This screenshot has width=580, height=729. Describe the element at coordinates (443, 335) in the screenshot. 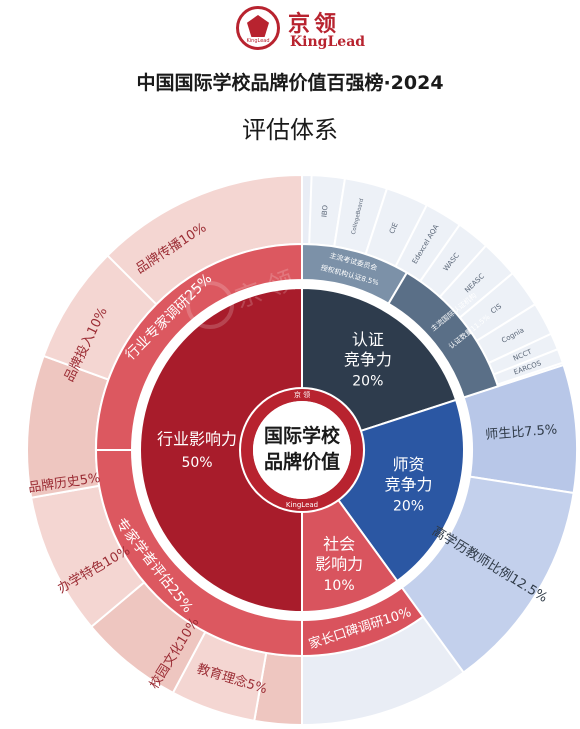

I see `middle-ring-intl-accreditation` at that location.